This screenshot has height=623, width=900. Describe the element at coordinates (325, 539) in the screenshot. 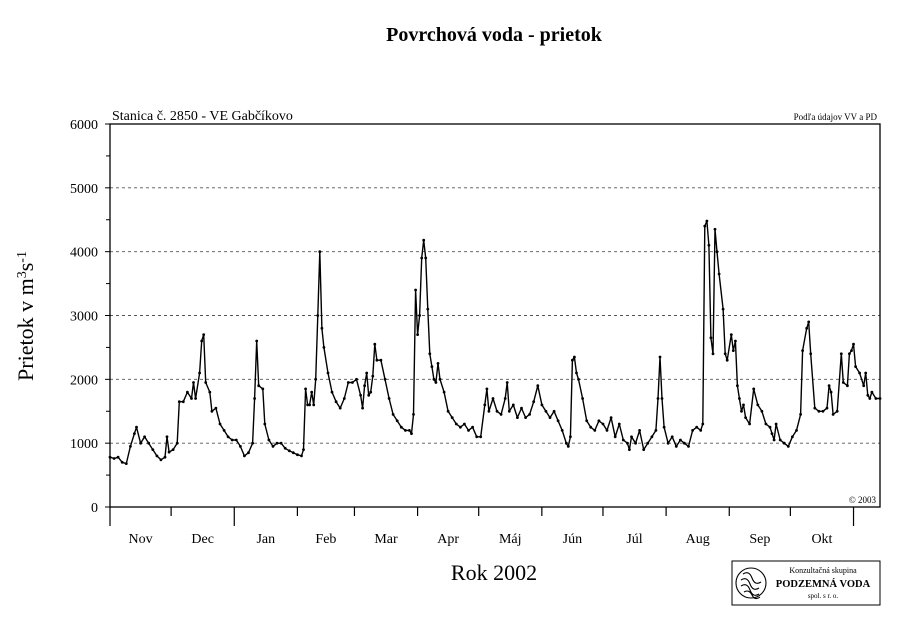

I see `x-tick-label: Feb` at that location.